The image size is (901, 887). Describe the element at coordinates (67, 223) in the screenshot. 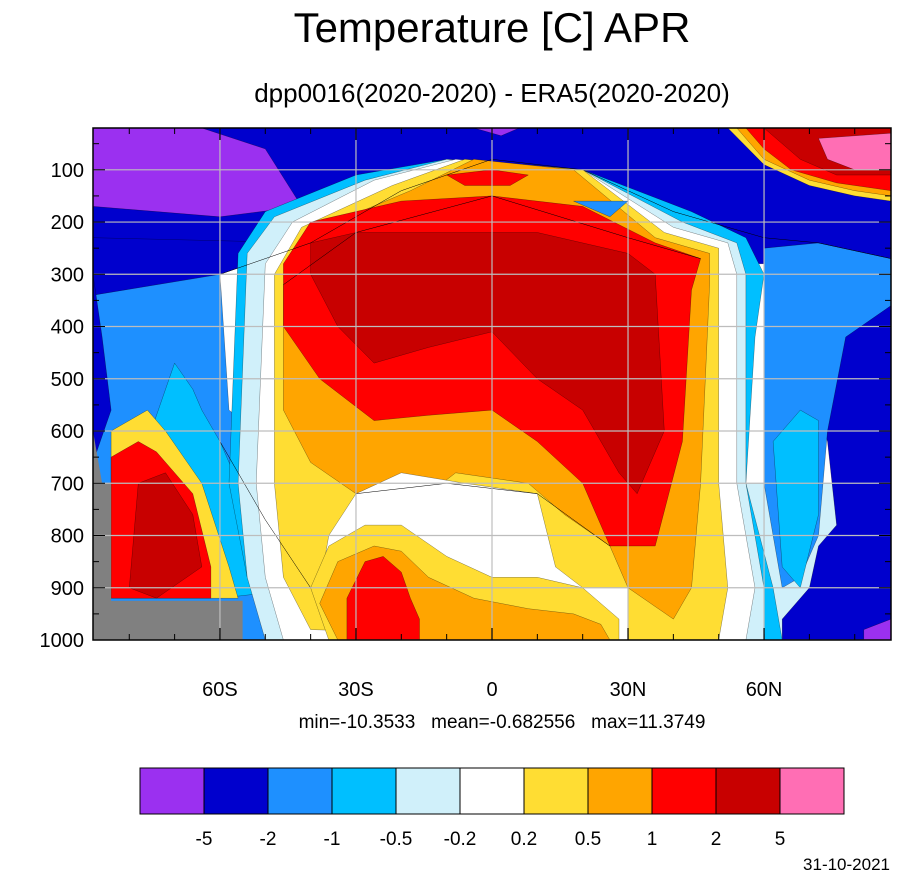

I see `y-tick-label: 200` at that location.